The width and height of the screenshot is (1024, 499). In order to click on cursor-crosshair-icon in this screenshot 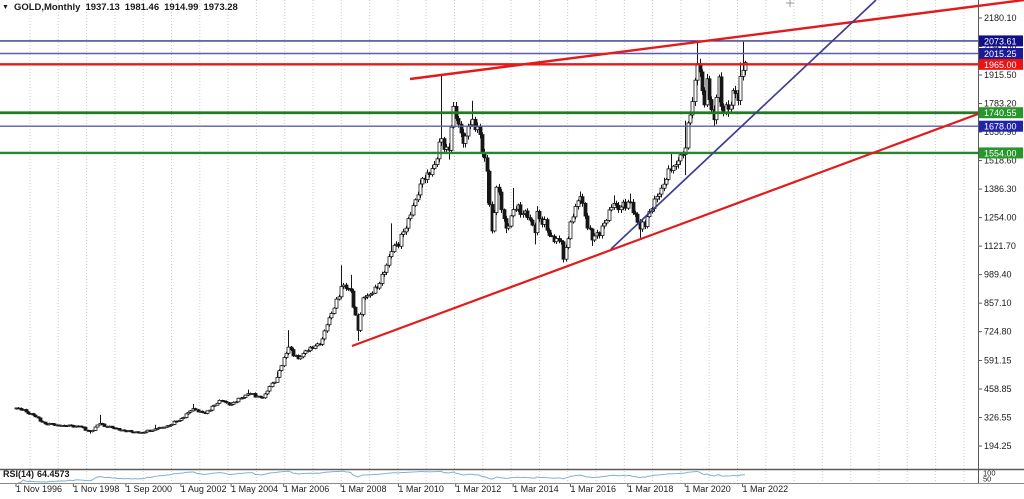, I will do `click(790, 3)`.